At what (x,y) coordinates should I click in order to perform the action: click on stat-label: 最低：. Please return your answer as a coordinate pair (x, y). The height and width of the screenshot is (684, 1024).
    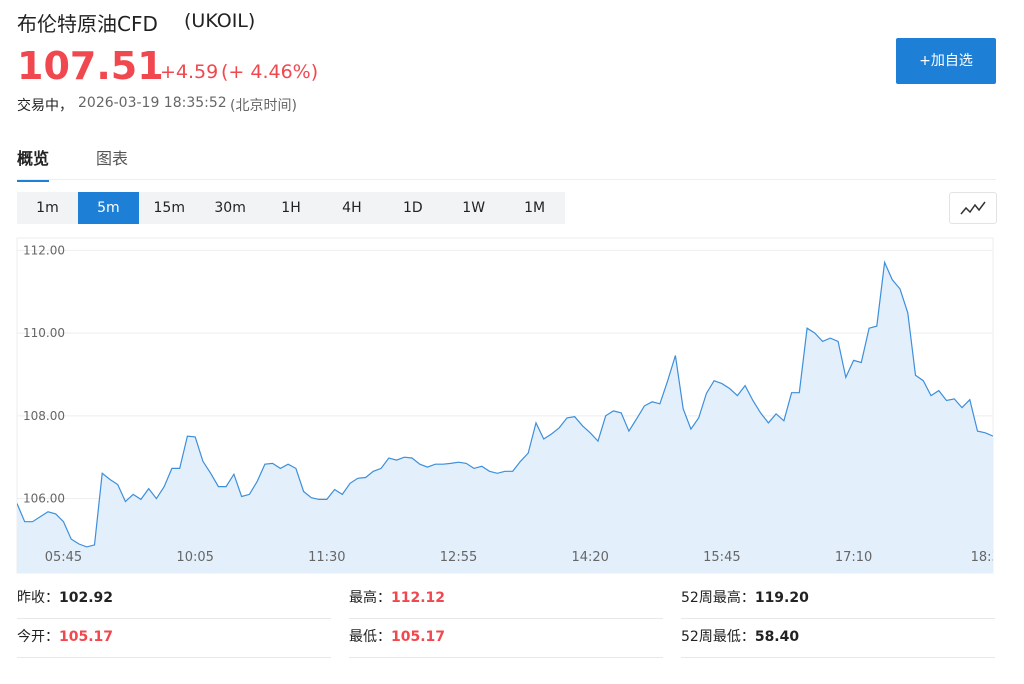
    Looking at the image, I should click on (370, 637).